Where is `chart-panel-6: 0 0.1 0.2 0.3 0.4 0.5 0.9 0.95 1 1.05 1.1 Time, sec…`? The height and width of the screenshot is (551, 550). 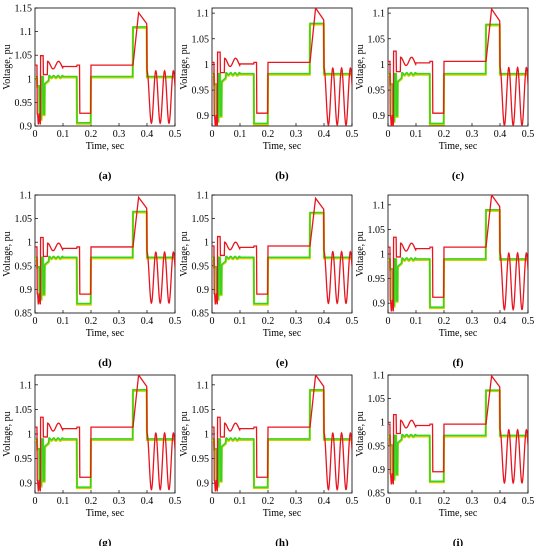
chart-panel-6: 0 0.1 0.2 0.3 0.4 0.5 0.9 0.95 1 1.05 1.1 Time, sec… is located at coordinates (445, 281).